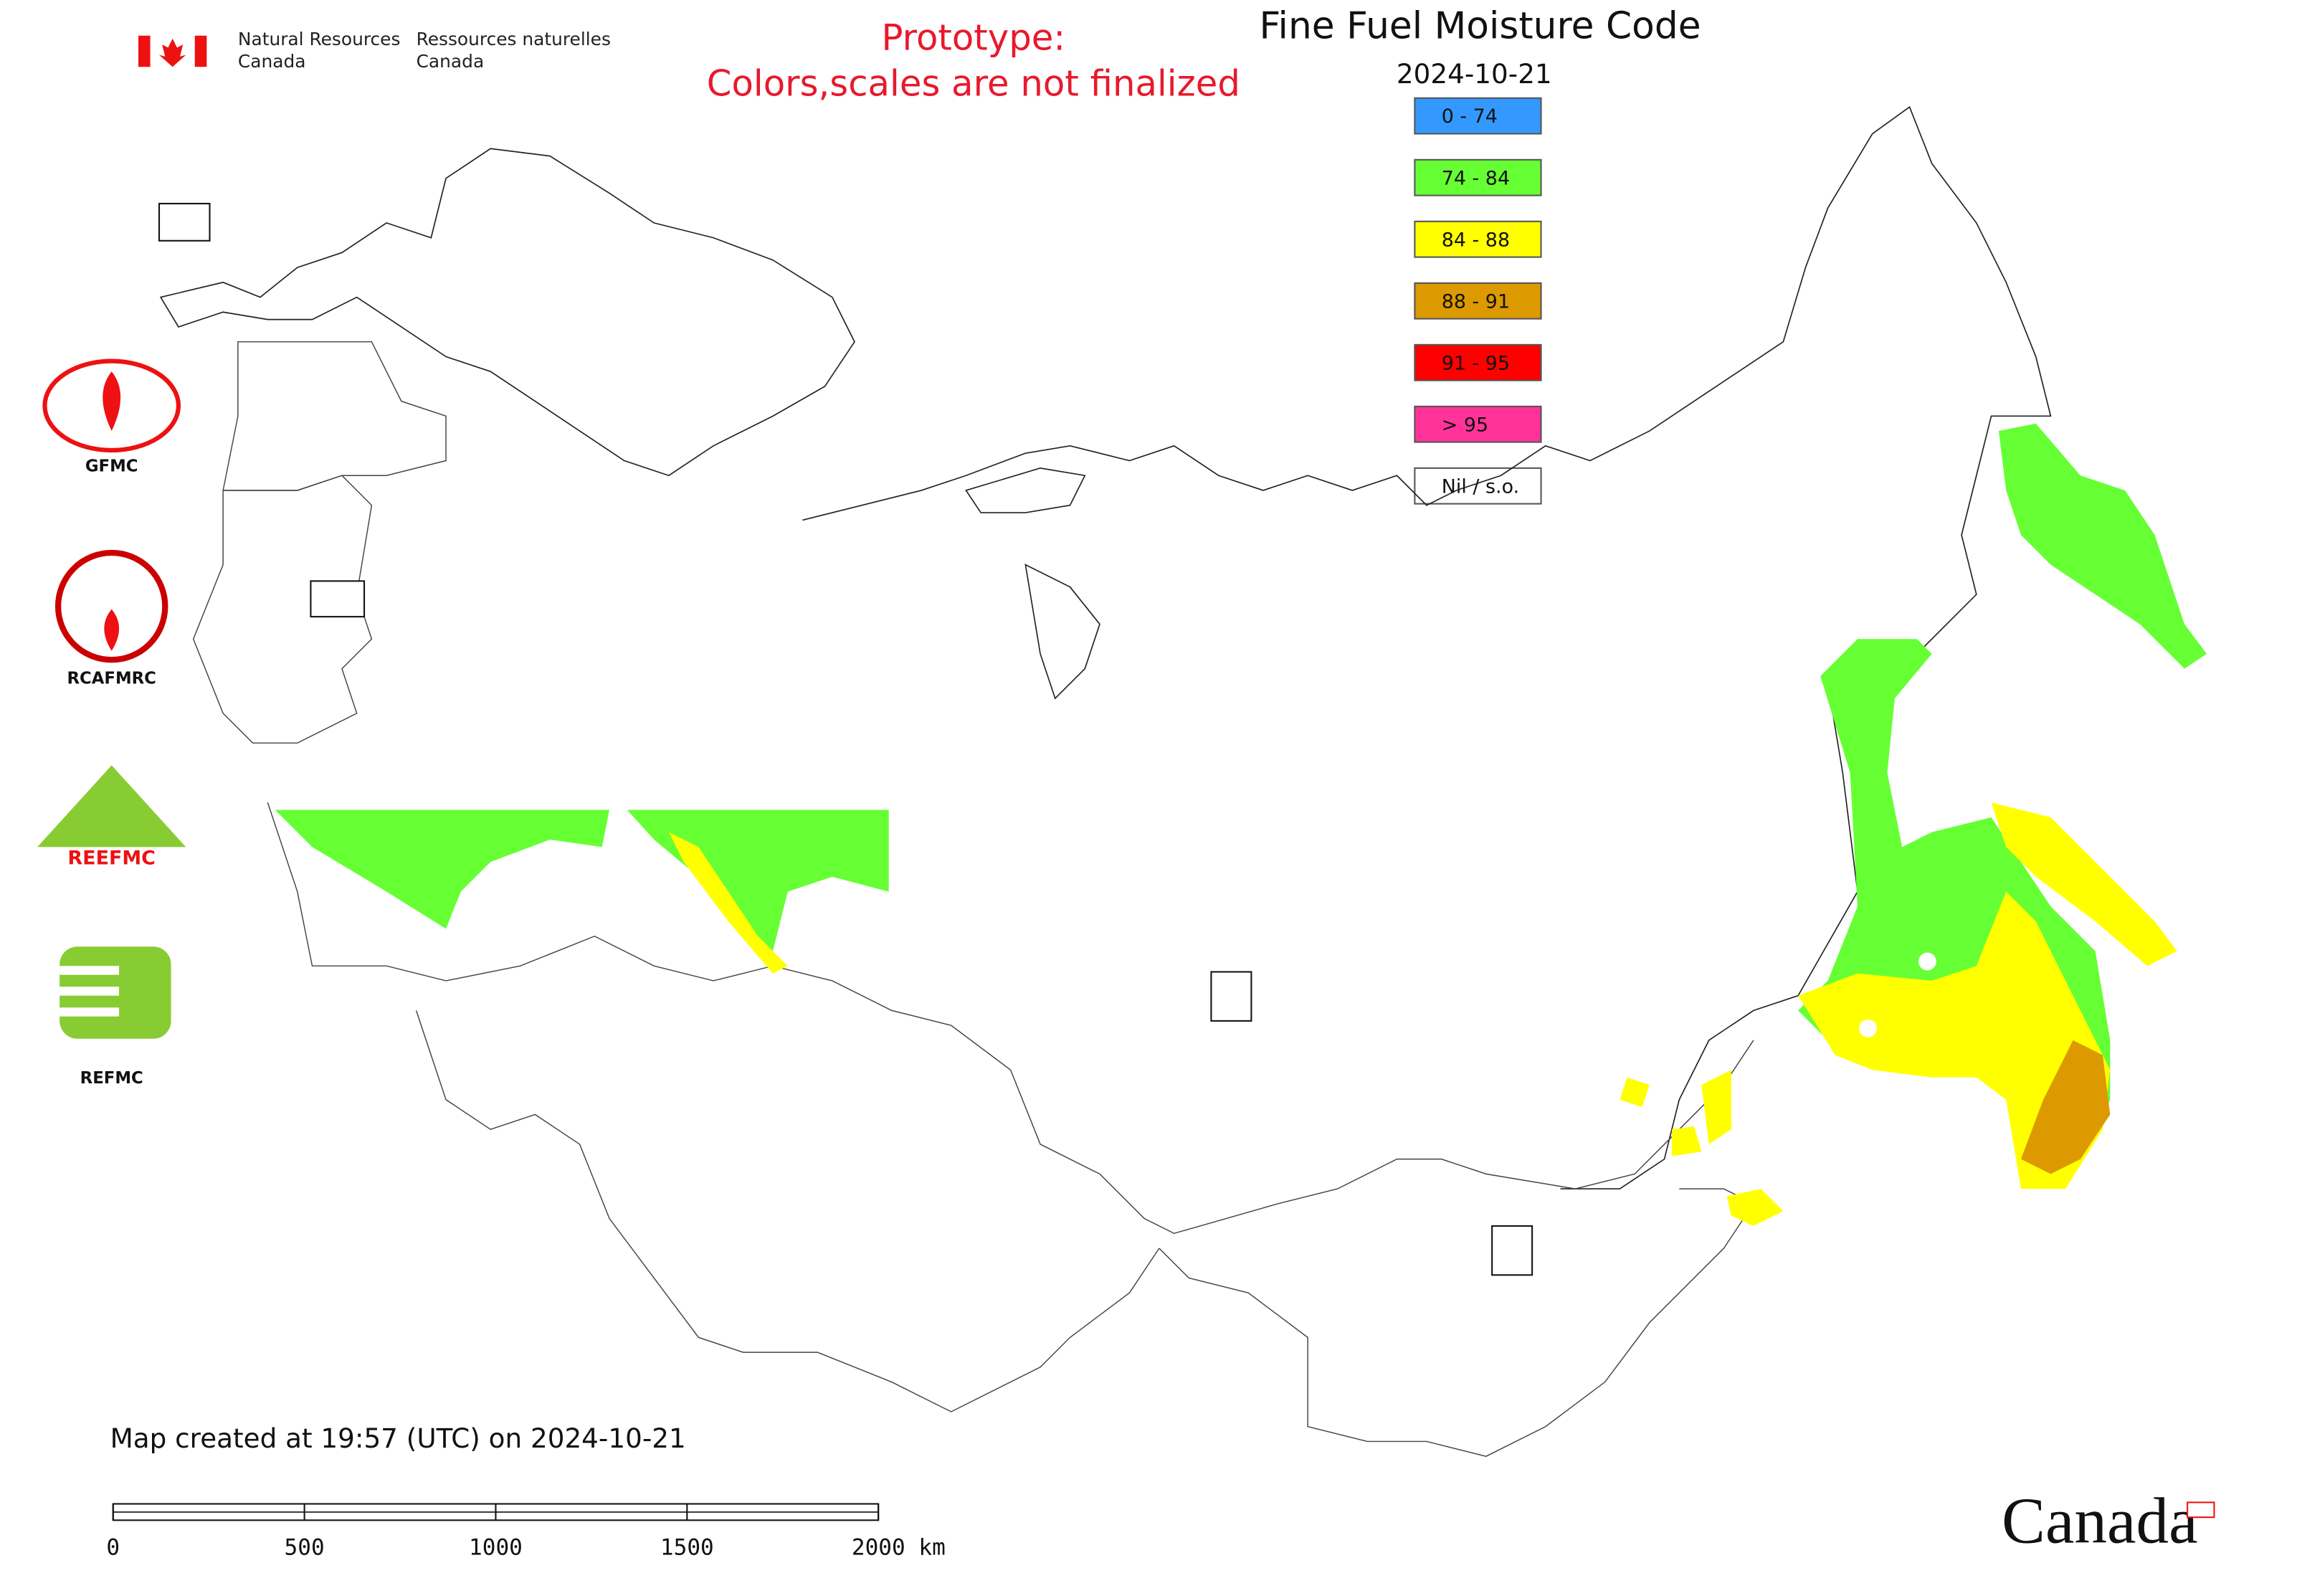 This screenshot has height=1596, width=2302. What do you see at coordinates (2201, 1510) in the screenshot?
I see `wordmark-flag` at bounding box center [2201, 1510].